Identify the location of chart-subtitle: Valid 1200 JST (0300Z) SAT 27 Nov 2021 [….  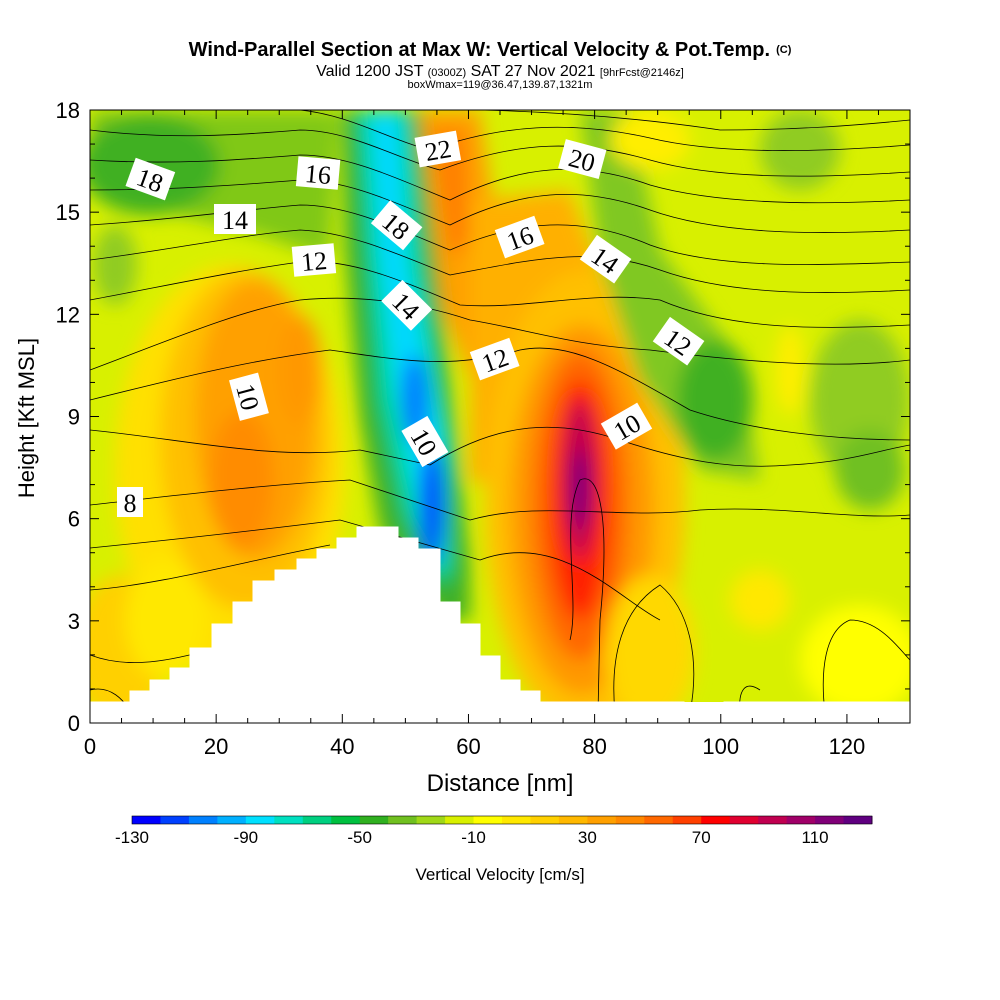
(500, 71).